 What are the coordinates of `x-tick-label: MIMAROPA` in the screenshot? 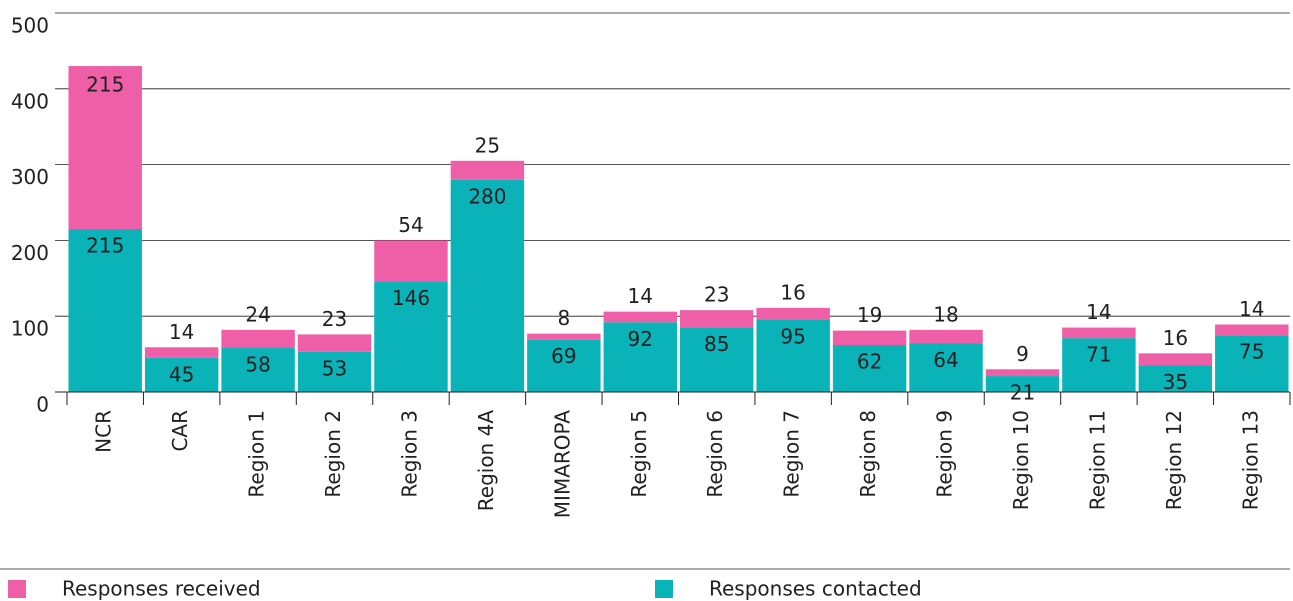 It's located at (562, 464).